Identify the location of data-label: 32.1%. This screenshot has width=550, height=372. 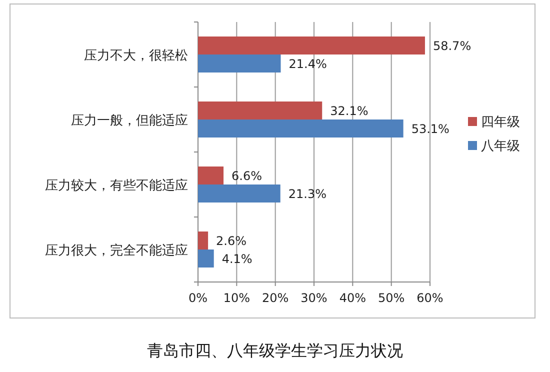
(349, 111).